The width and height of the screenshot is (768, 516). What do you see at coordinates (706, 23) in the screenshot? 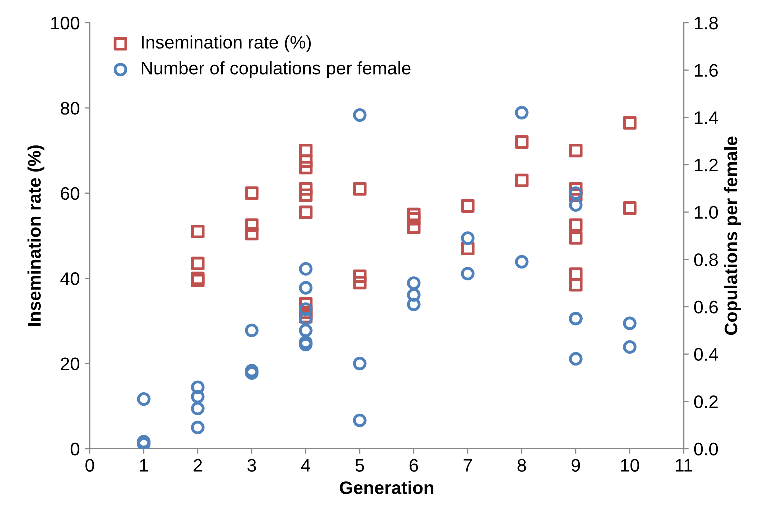
I see `y2-tick-label: 1.8` at bounding box center [706, 23].